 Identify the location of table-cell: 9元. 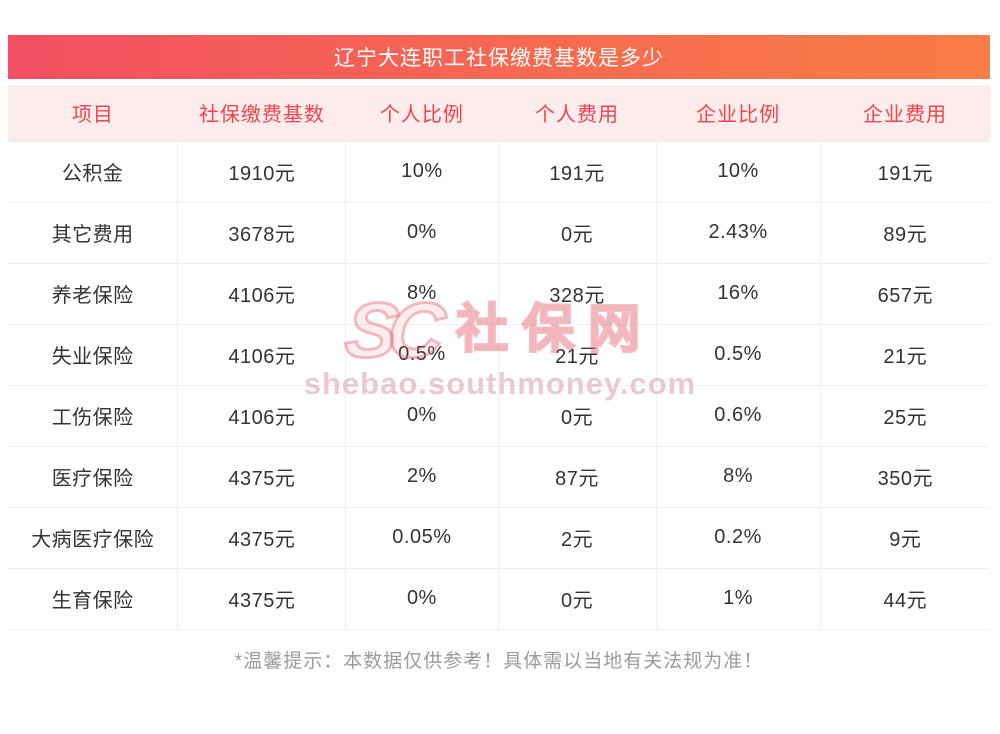
(904, 537).